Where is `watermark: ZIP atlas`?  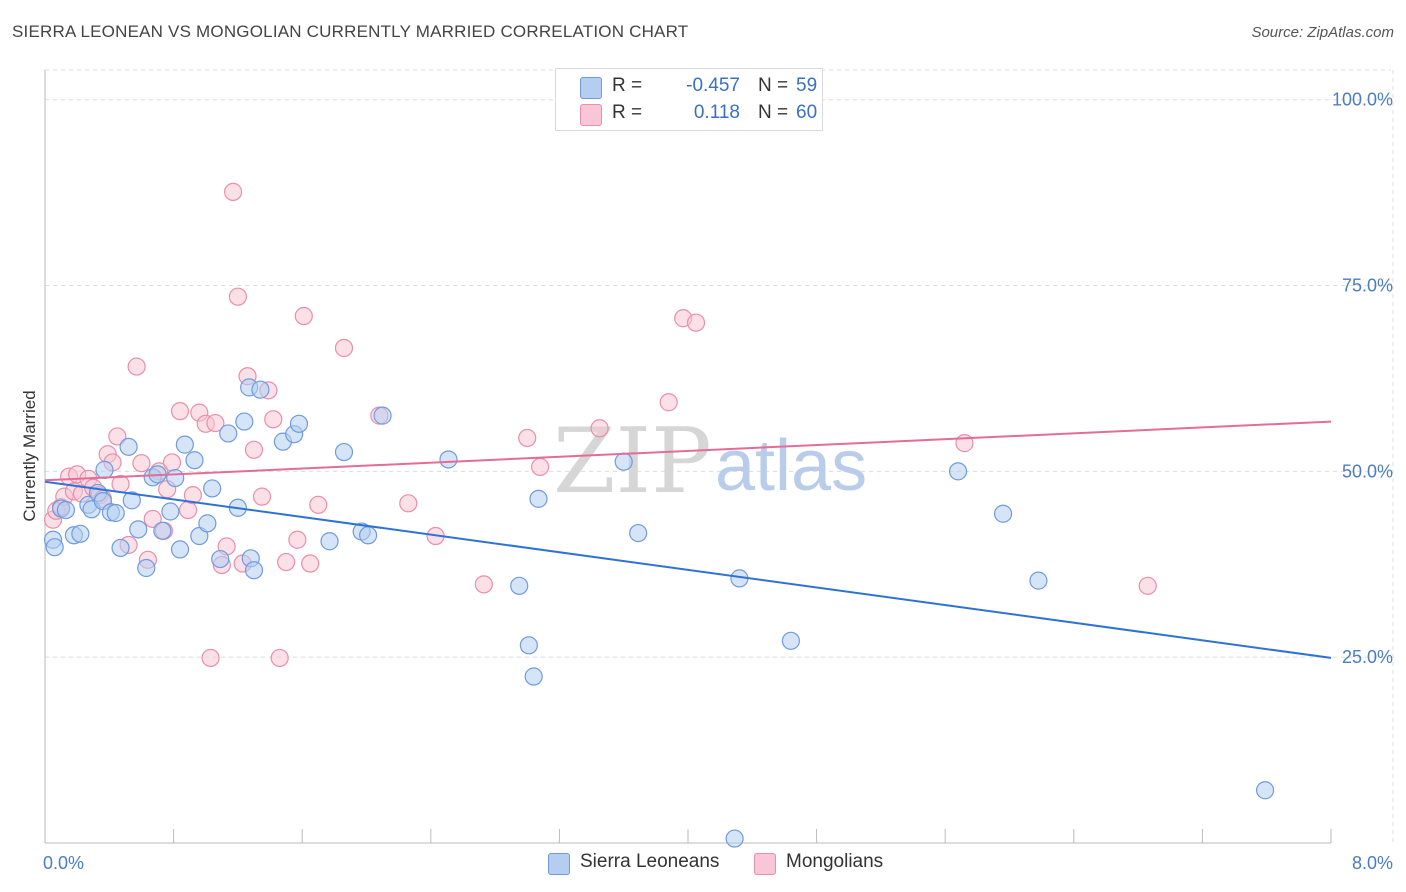
watermark: ZIP atlas is located at coordinates (710, 461).